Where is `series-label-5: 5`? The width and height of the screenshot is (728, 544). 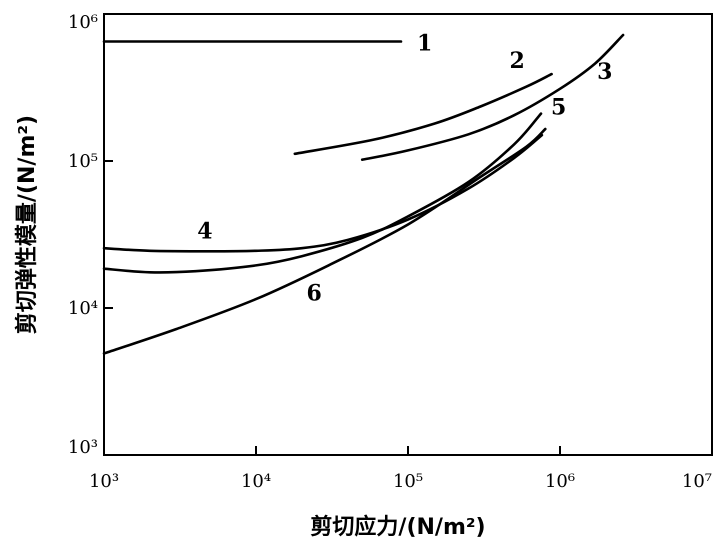
series-label-5: 5 is located at coordinates (558, 108).